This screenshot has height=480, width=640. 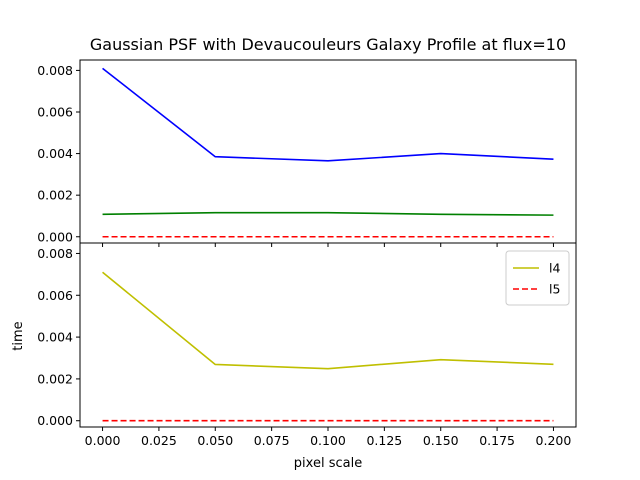 I want to click on x-tick-label: 0.050, so click(x=215, y=440).